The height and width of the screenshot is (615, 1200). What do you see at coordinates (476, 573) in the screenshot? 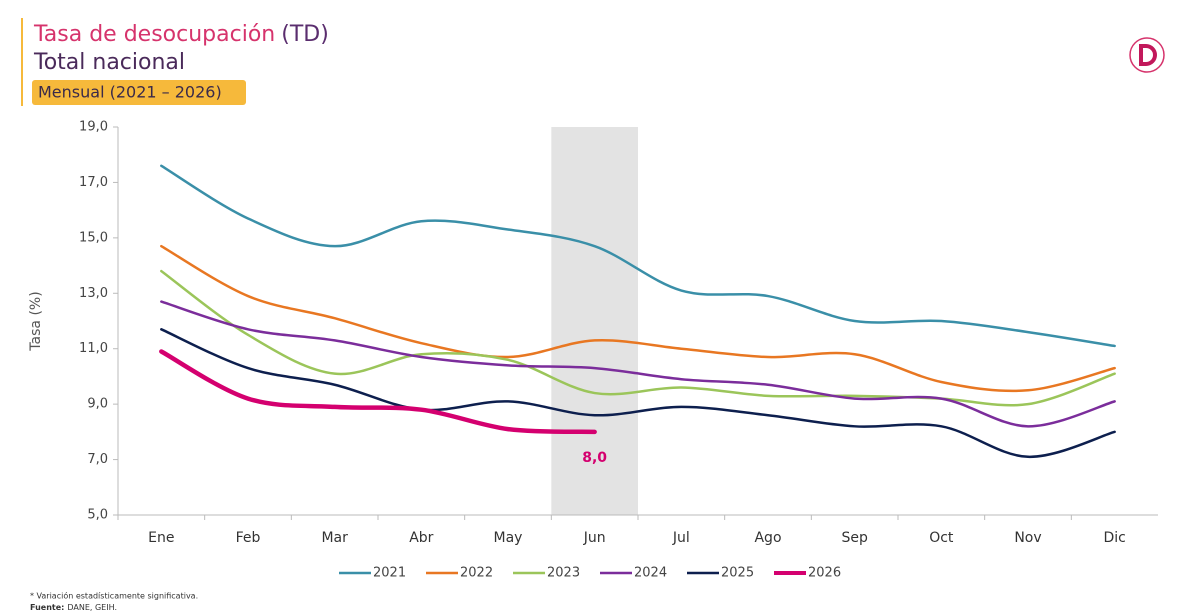
I see `legend-label: 2022` at bounding box center [476, 573].